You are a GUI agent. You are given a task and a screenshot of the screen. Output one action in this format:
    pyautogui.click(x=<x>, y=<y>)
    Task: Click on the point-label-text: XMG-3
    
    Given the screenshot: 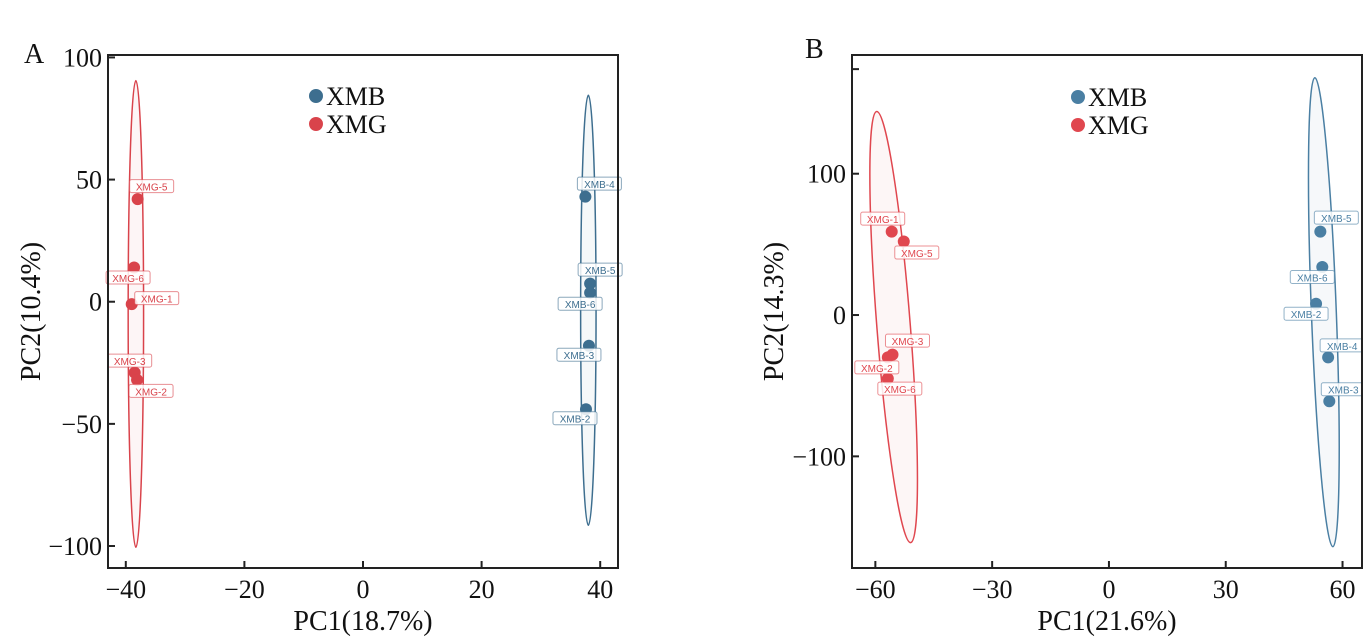 What is the action you would take?
    pyautogui.click(x=130, y=362)
    